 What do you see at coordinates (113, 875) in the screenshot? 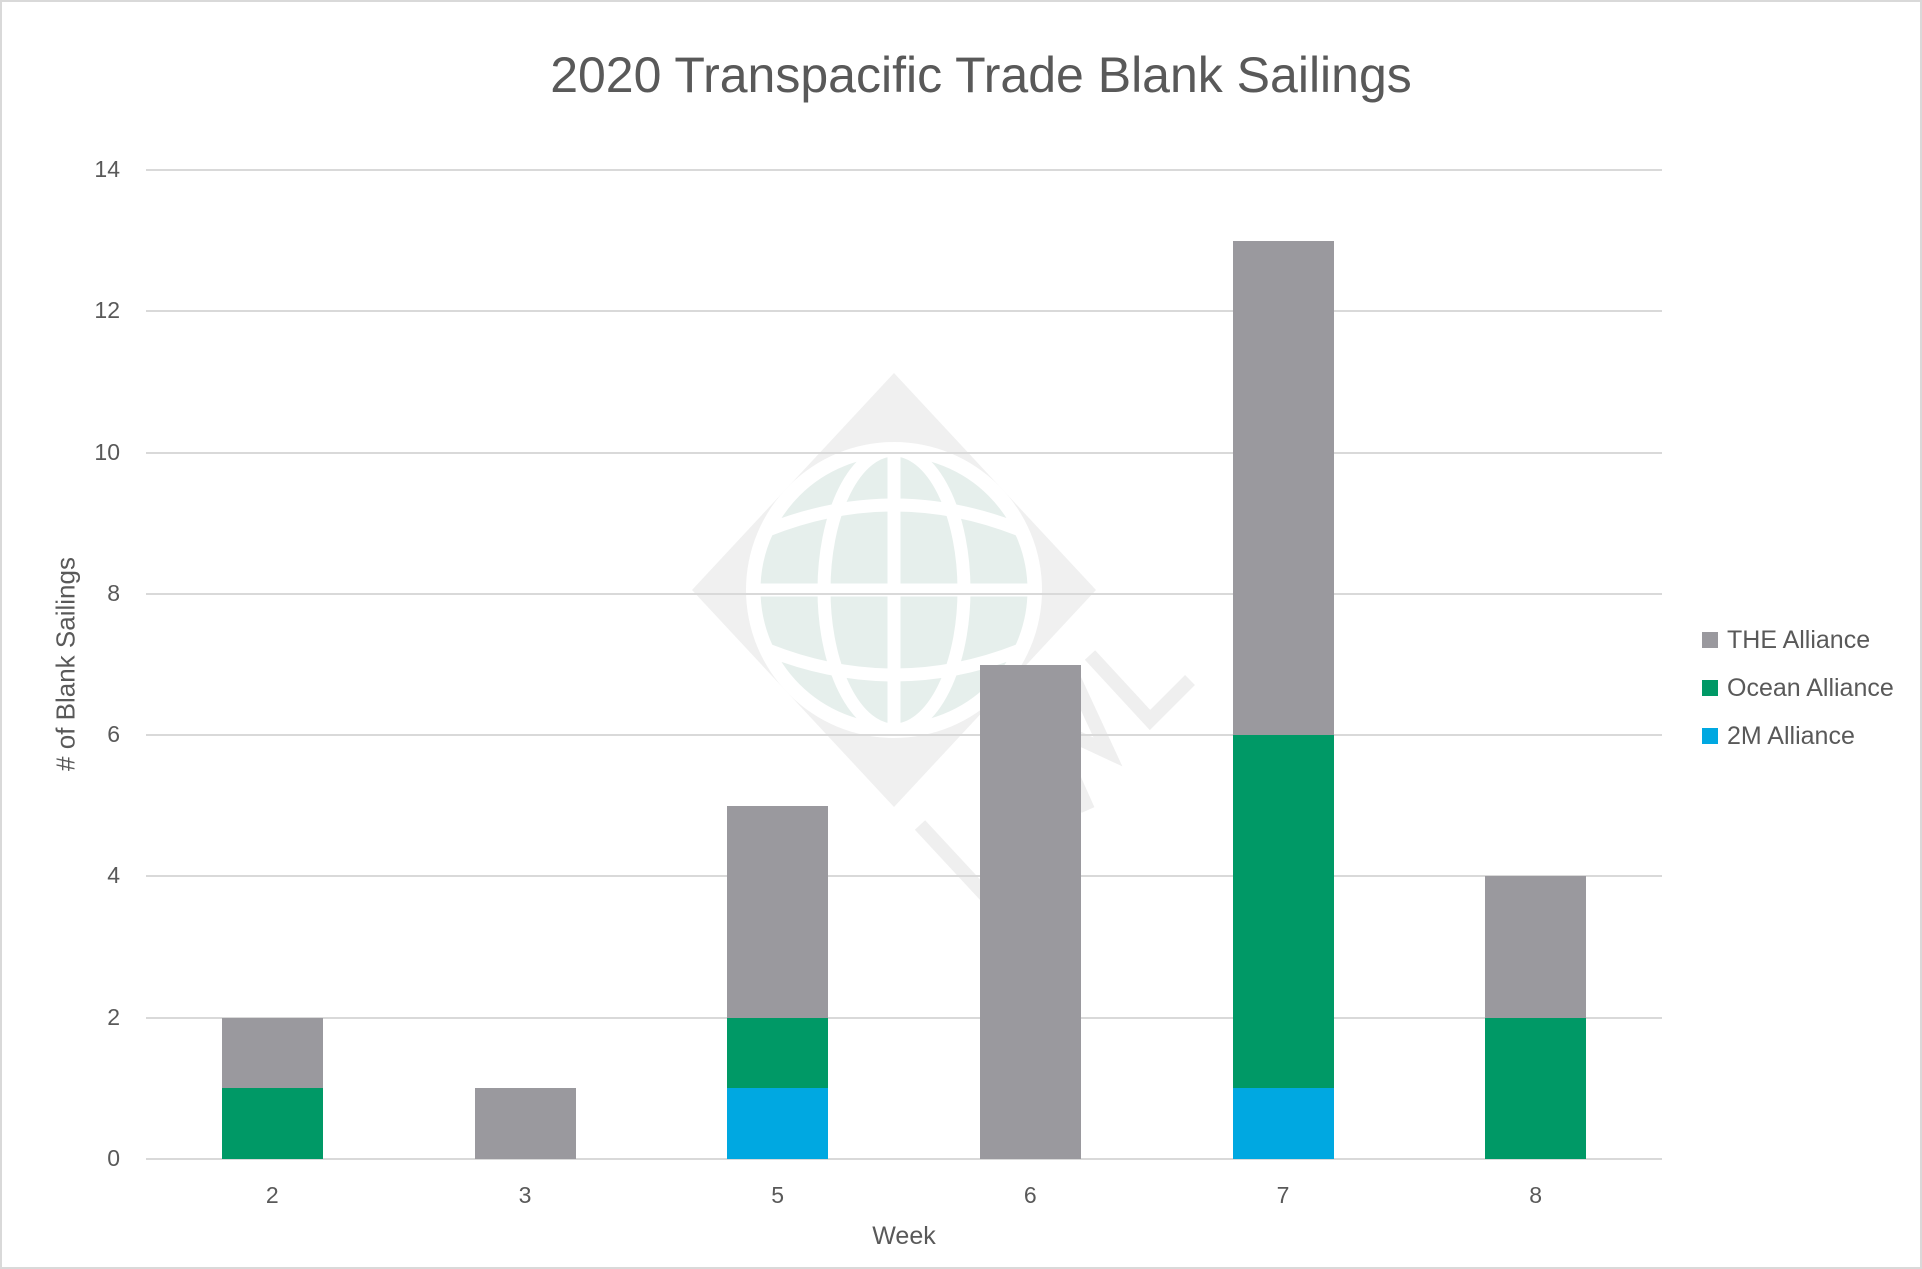
I see `y-tick-label: 4` at bounding box center [113, 875].